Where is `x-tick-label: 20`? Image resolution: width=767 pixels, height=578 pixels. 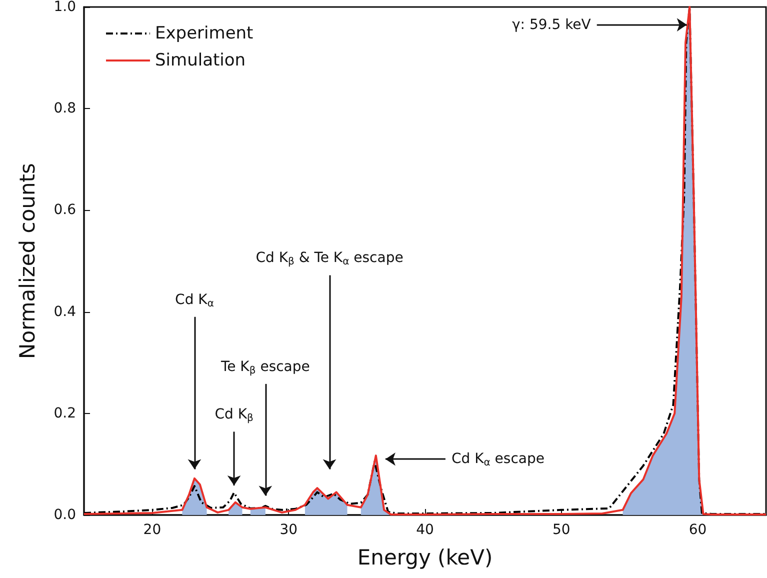 x-tick-label: 20 is located at coordinates (152, 530).